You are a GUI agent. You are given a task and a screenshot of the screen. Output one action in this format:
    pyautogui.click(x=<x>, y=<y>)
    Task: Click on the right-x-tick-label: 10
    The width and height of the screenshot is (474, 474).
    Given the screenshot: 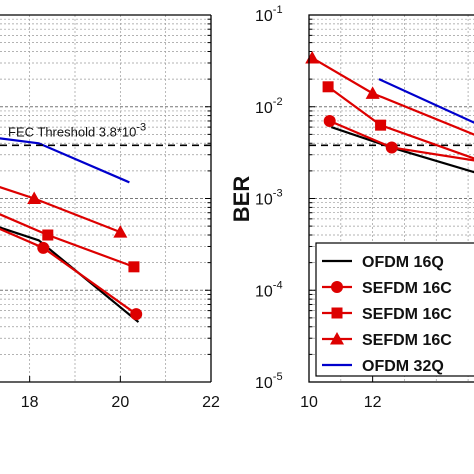 What is the action you would take?
    pyautogui.click(x=309, y=402)
    